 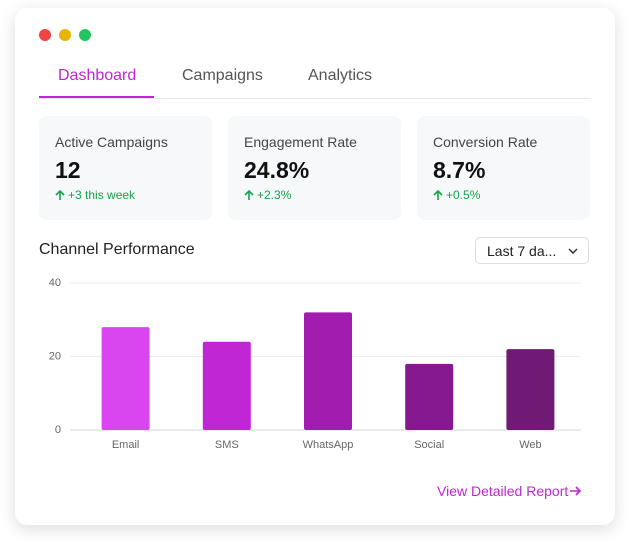 What do you see at coordinates (85, 35) in the screenshot?
I see `maximize-dot` at bounding box center [85, 35].